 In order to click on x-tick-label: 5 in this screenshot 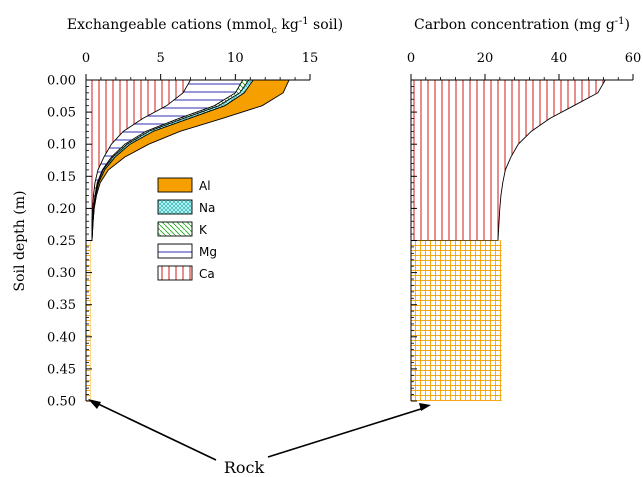, I will do `click(161, 58)`.